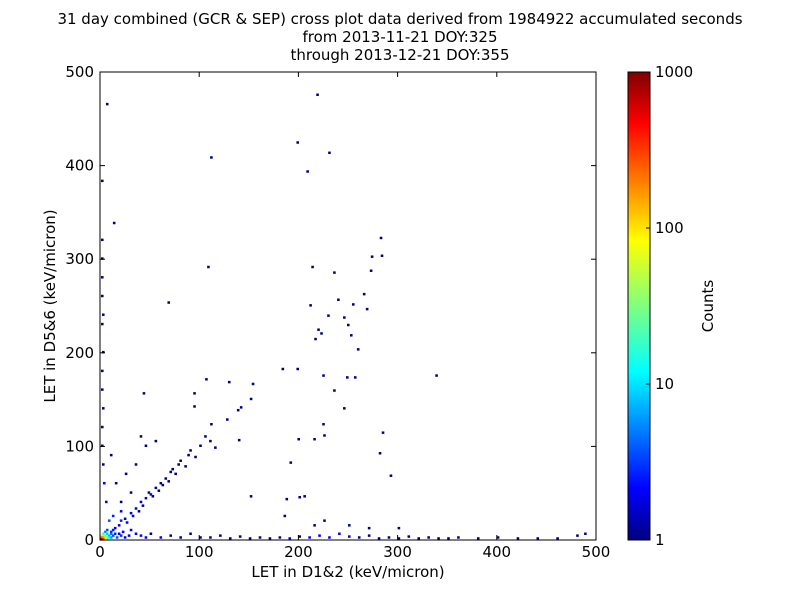 The image size is (800, 604). Describe the element at coordinates (674, 72) in the screenshot. I see `colorbar-tick-label: 1000` at that location.